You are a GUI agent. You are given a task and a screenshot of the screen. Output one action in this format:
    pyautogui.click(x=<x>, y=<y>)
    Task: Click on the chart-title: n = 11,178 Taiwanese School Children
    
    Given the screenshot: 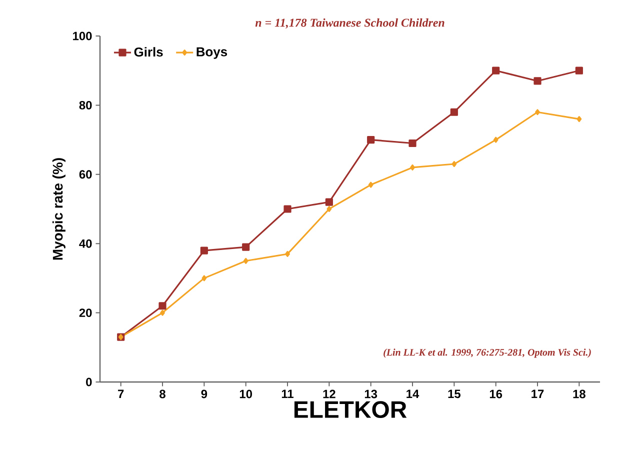 What is the action you would take?
    pyautogui.click(x=349, y=23)
    